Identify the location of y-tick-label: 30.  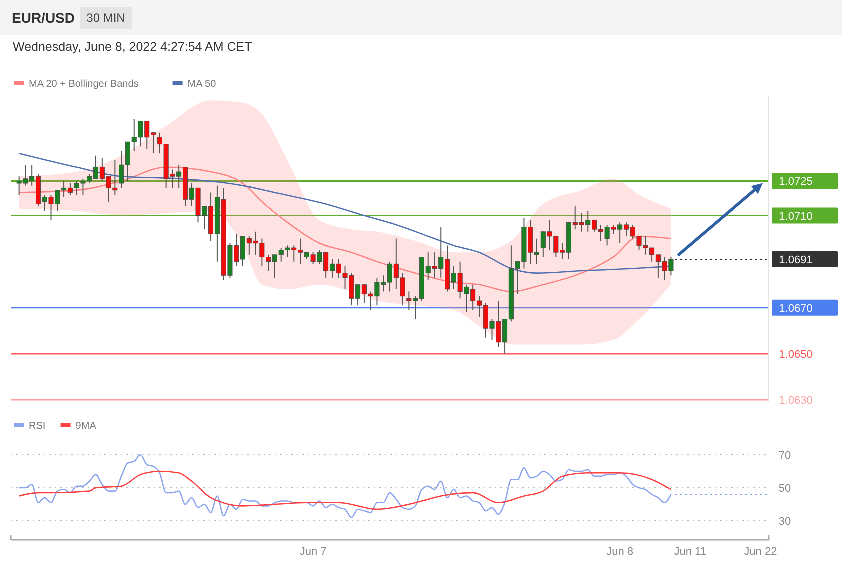
(785, 522).